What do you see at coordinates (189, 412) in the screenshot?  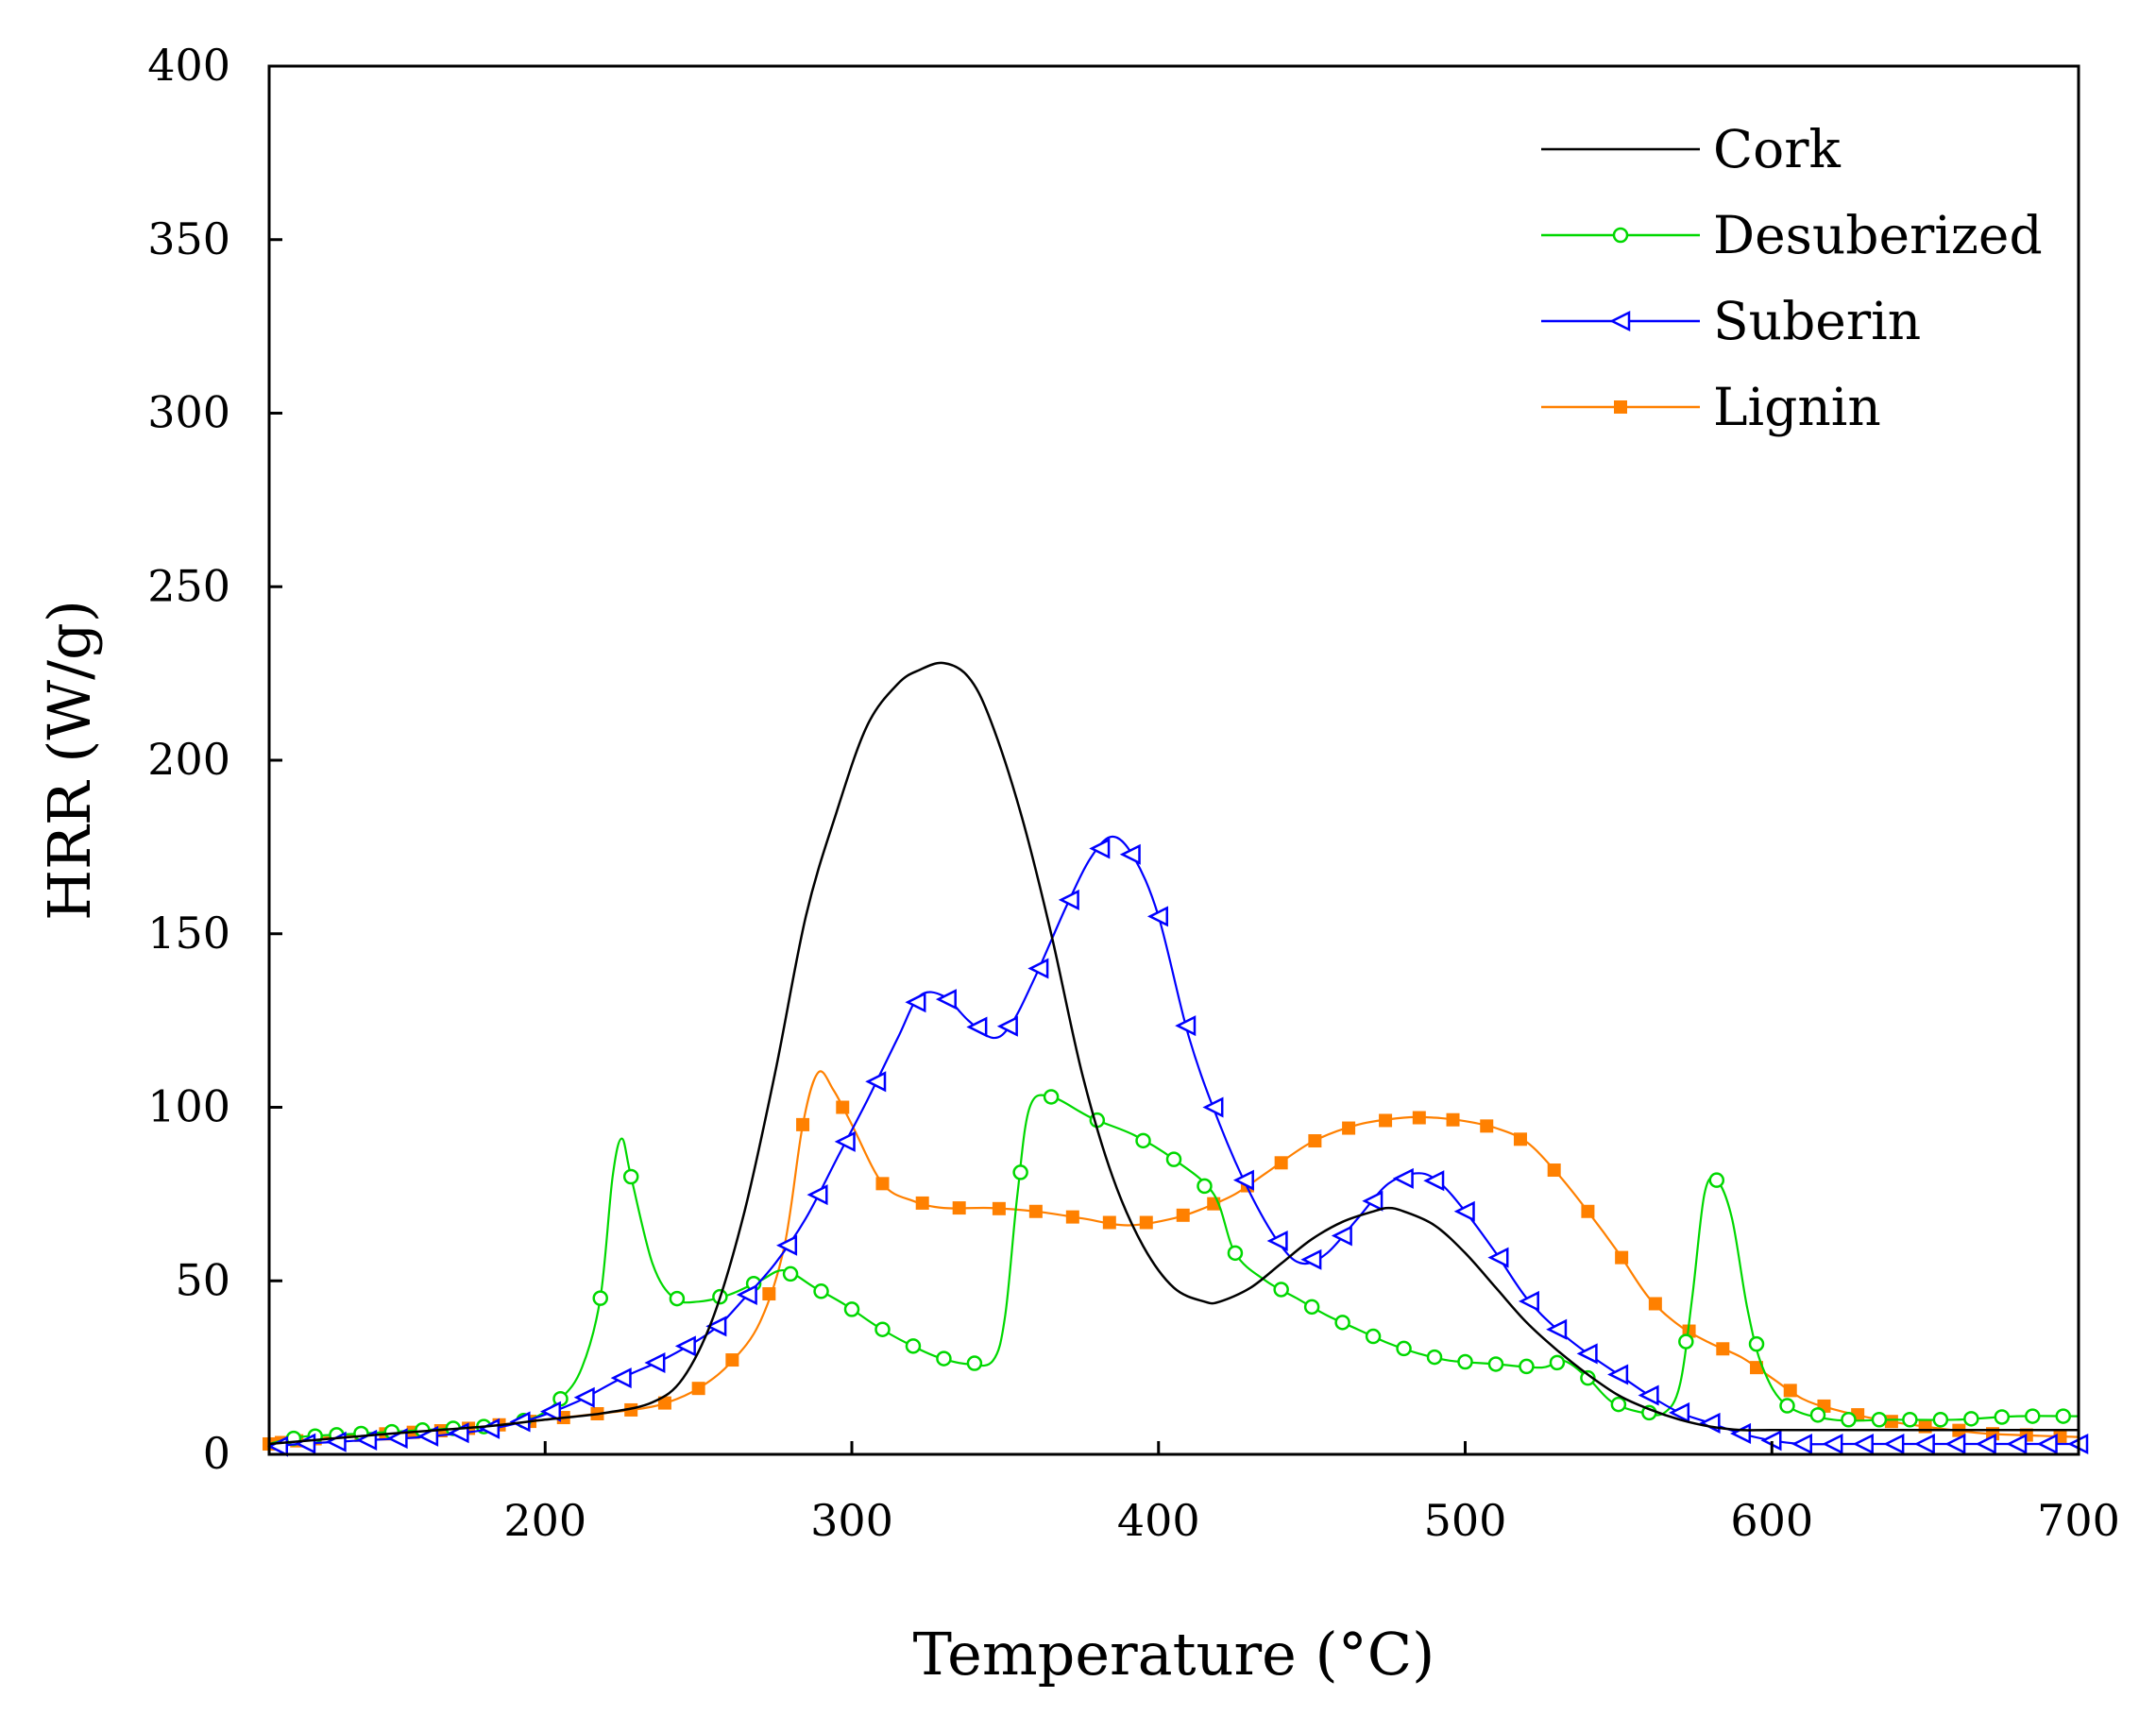 I see `y-tick-label: 300` at bounding box center [189, 412].